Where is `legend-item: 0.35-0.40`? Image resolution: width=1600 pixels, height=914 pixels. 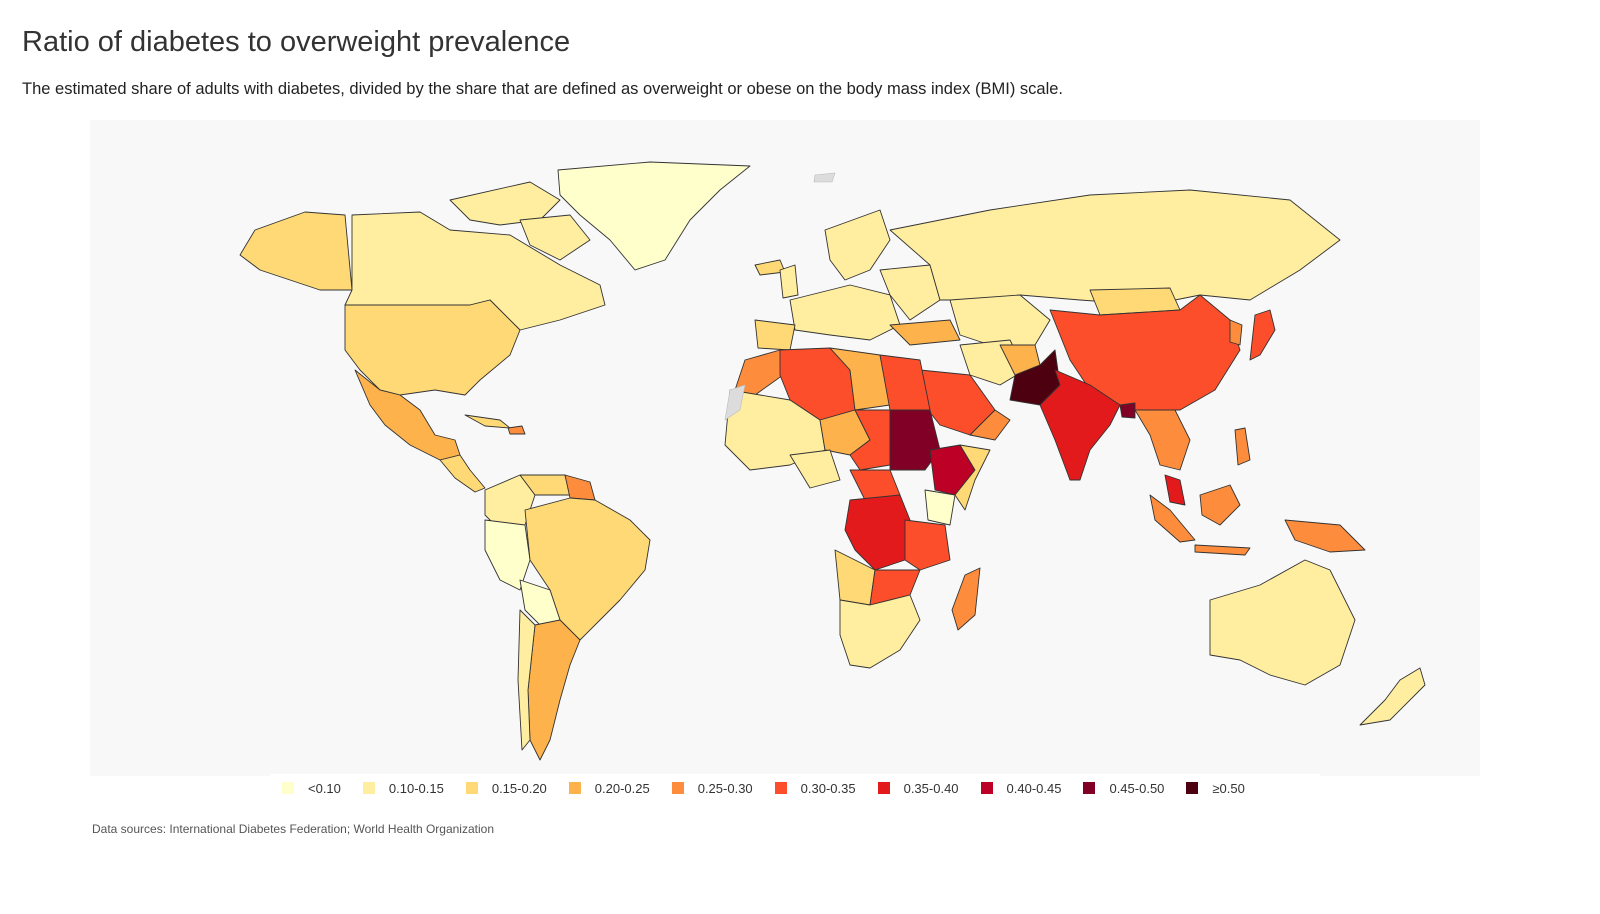 legend-item: 0.35-0.40 is located at coordinates (918, 788).